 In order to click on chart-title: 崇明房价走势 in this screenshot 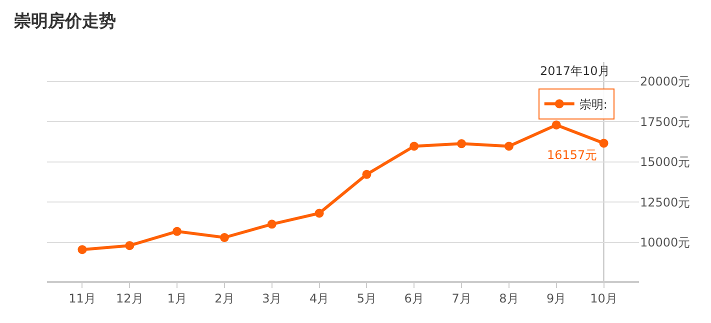, I will do `click(64, 21)`.